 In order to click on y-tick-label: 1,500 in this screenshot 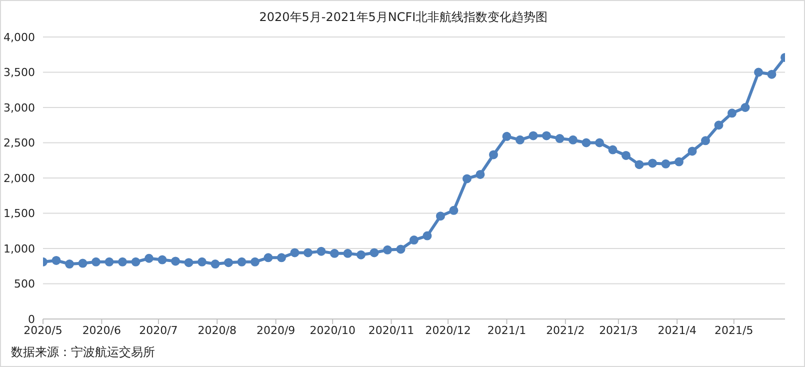, I will do `click(19, 213)`.